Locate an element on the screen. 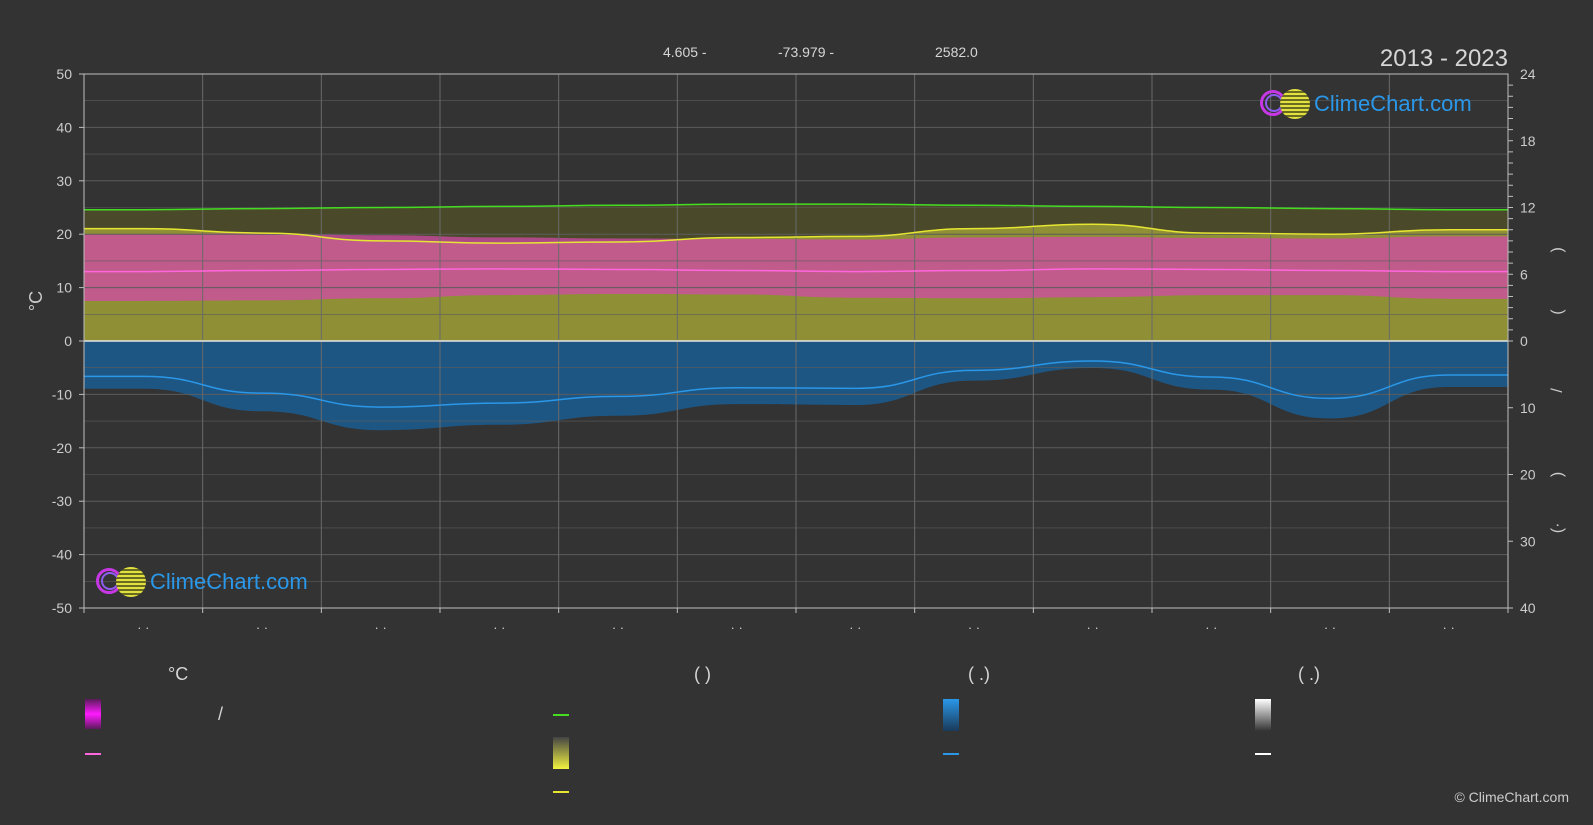 Image resolution: width=1593 pixels, height=825 pixels. snow-swatch is located at coordinates (1263, 715).